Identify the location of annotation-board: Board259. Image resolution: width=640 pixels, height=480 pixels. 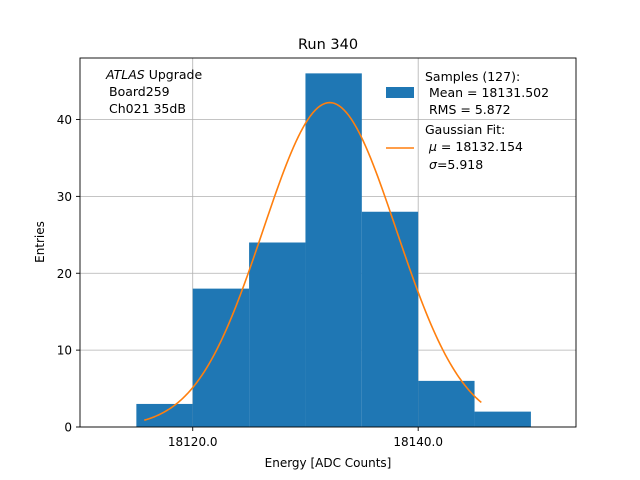
(139, 91).